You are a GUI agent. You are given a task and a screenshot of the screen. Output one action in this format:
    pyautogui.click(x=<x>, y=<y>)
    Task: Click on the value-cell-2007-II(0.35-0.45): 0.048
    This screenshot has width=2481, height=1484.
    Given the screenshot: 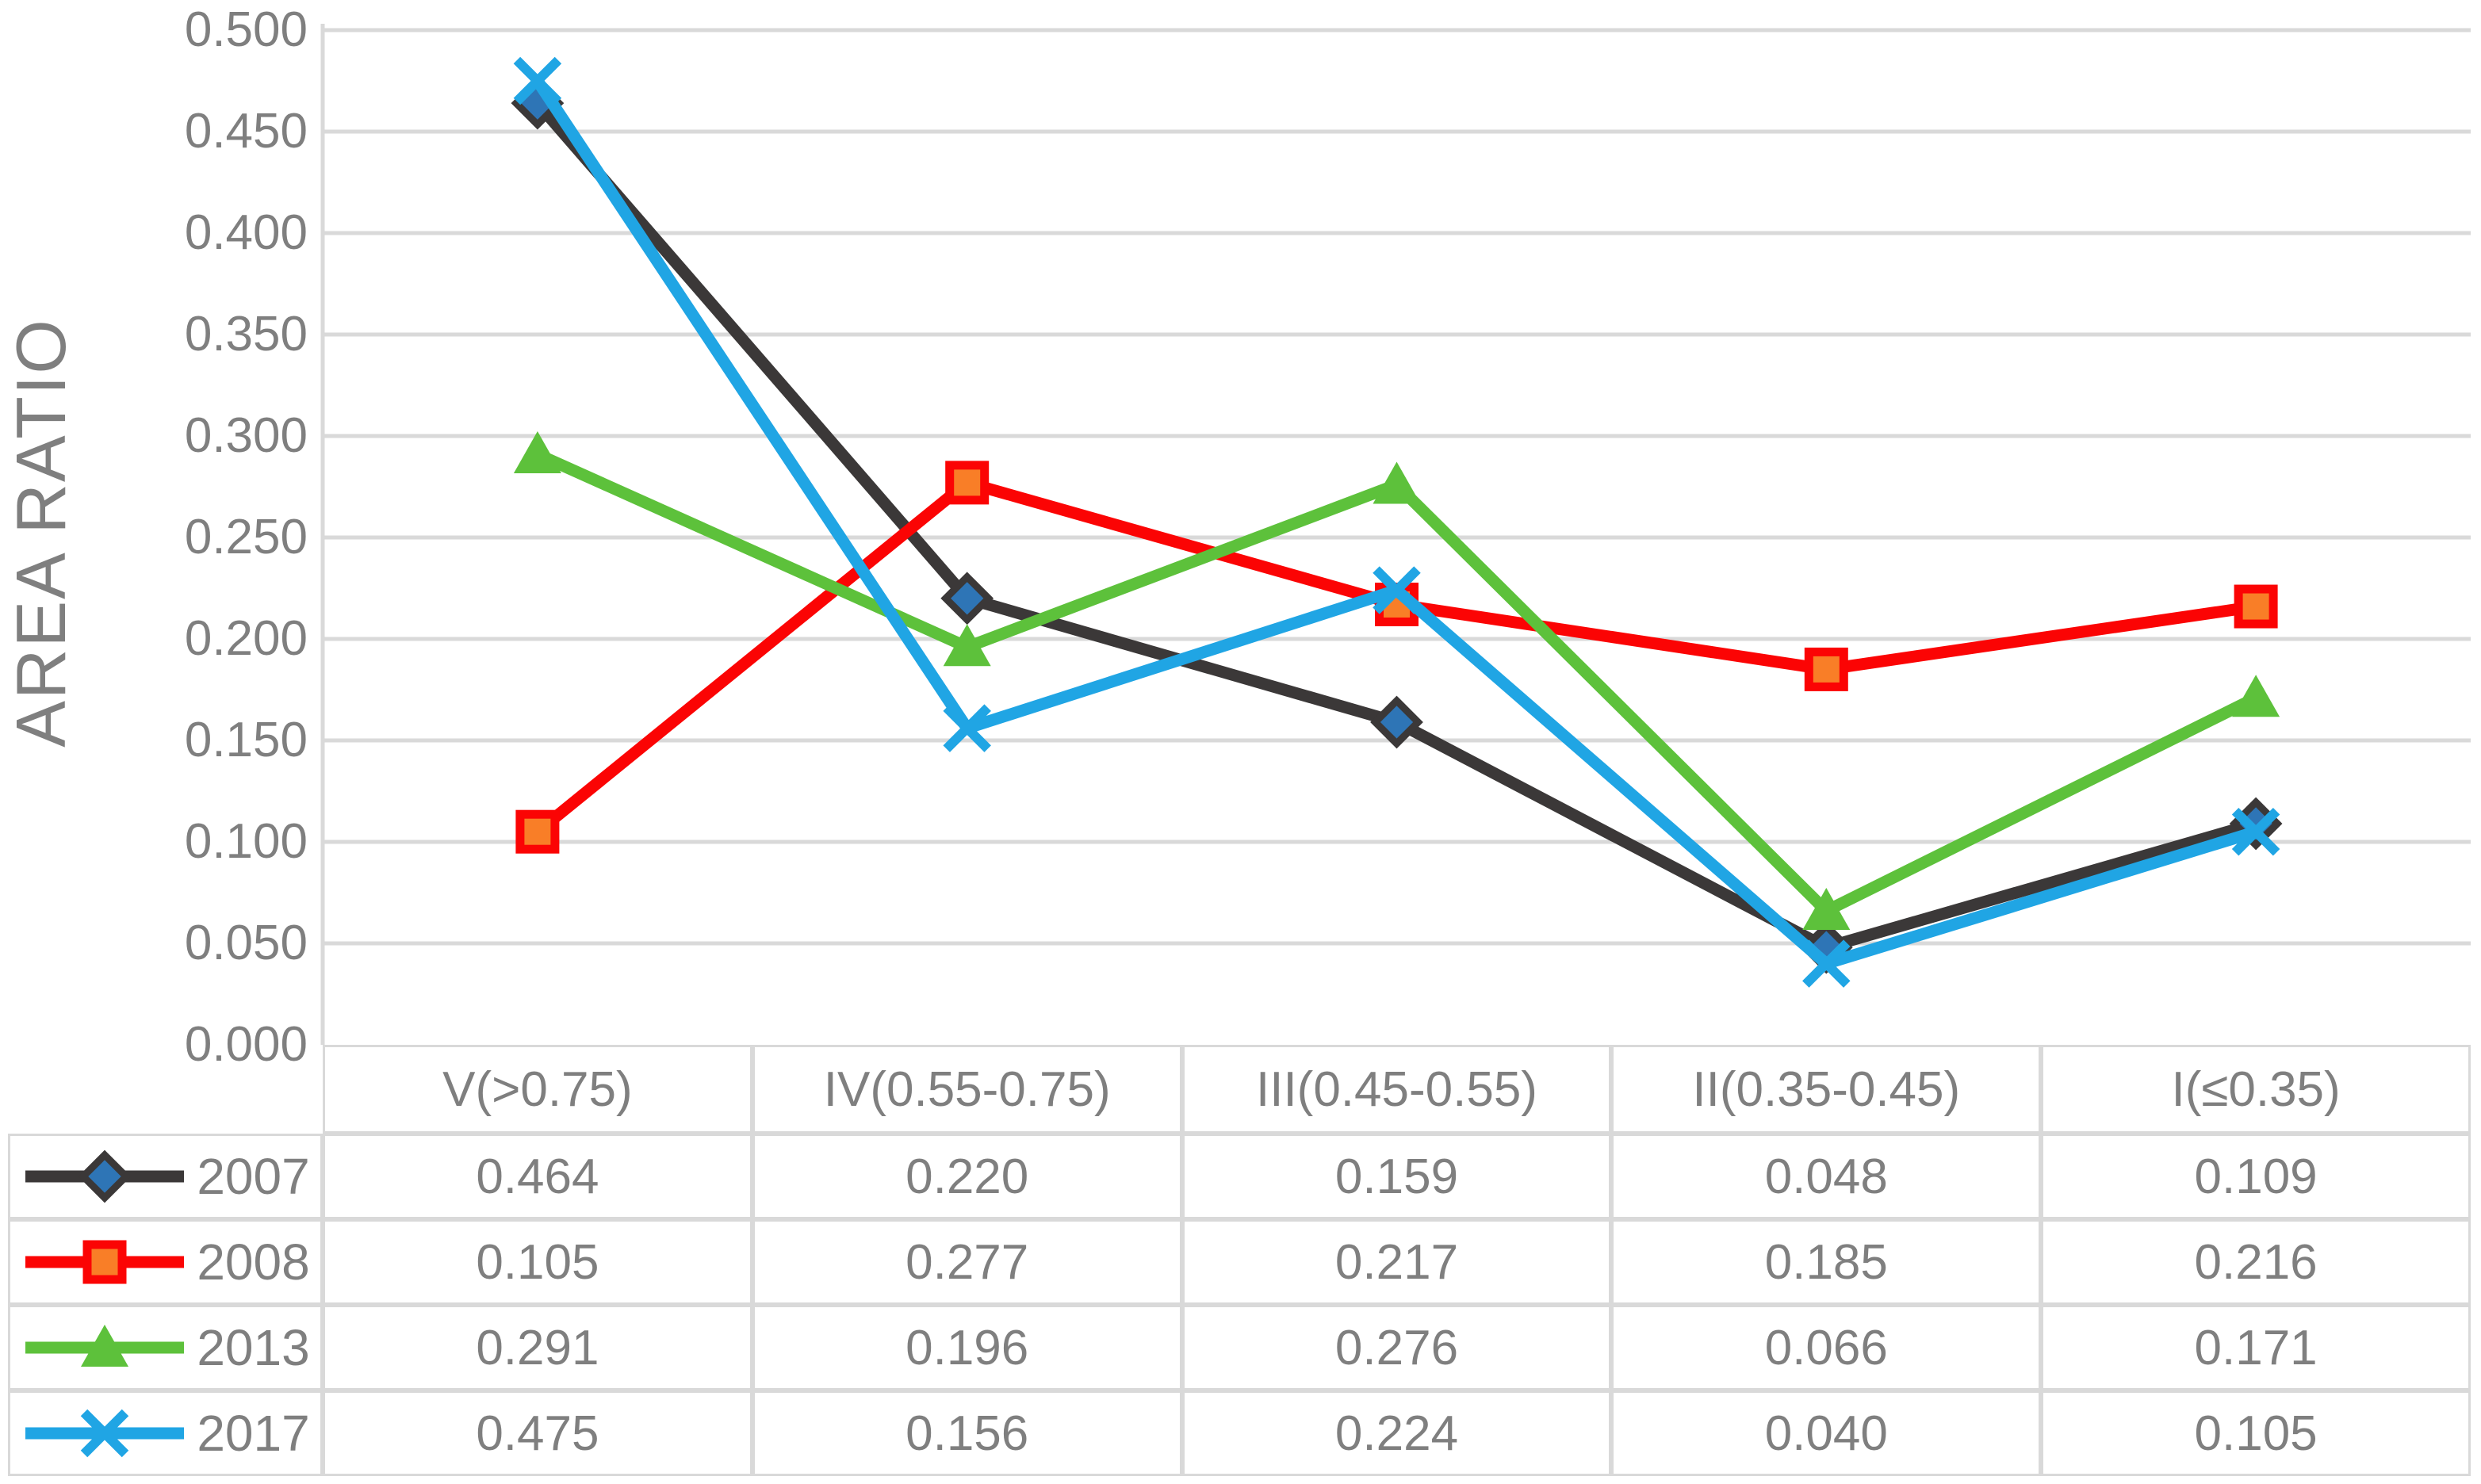 What is the action you would take?
    pyautogui.click(x=1826, y=1176)
    